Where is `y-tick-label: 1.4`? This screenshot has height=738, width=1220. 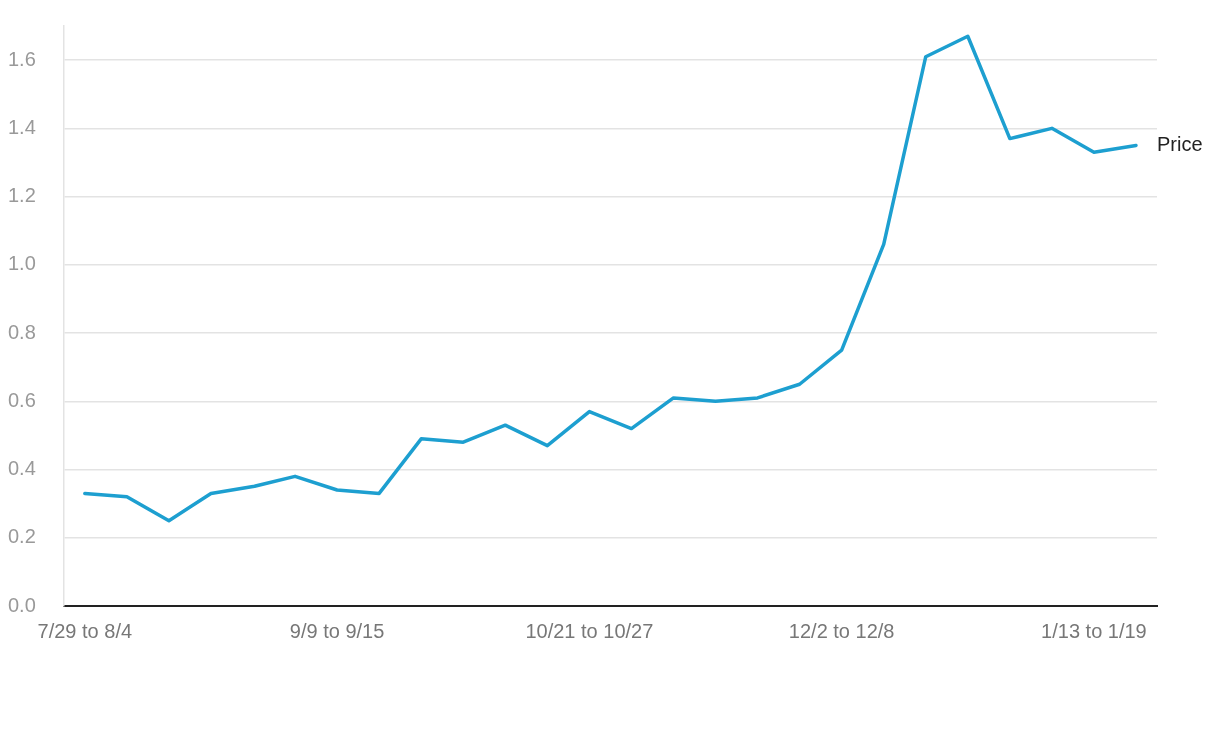 y-tick-label: 1.4 is located at coordinates (22, 126).